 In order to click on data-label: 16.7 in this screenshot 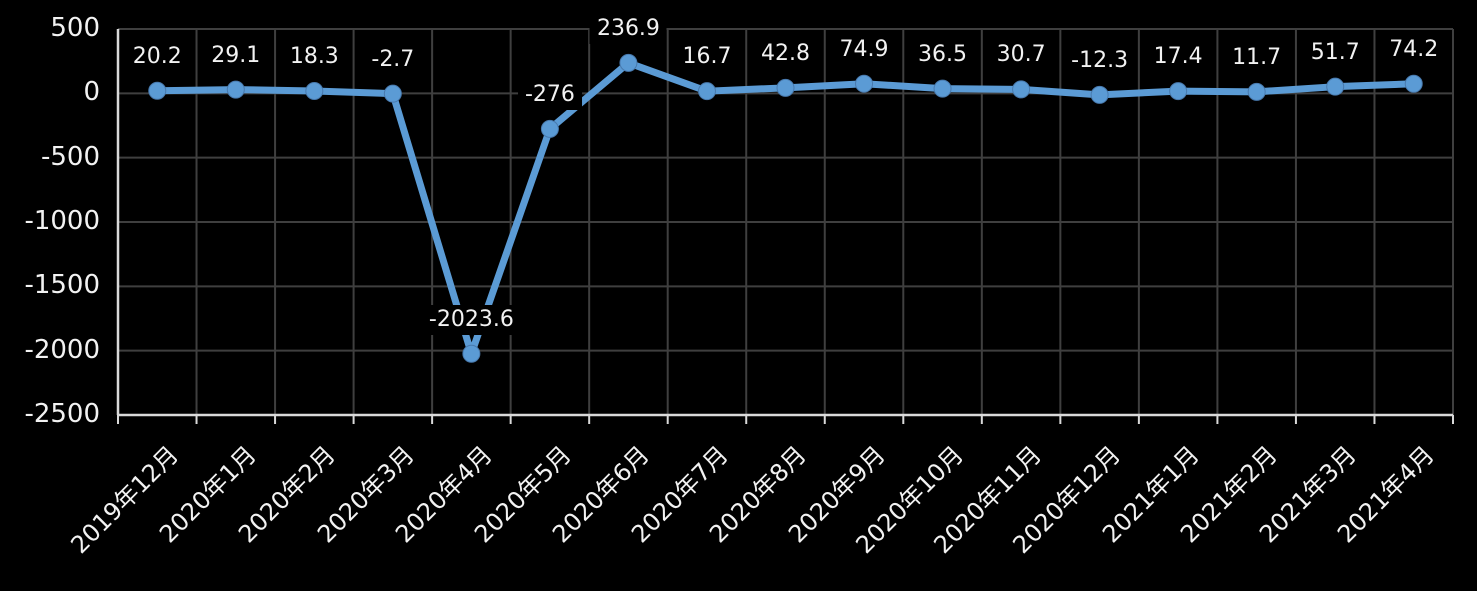, I will do `click(707, 57)`.